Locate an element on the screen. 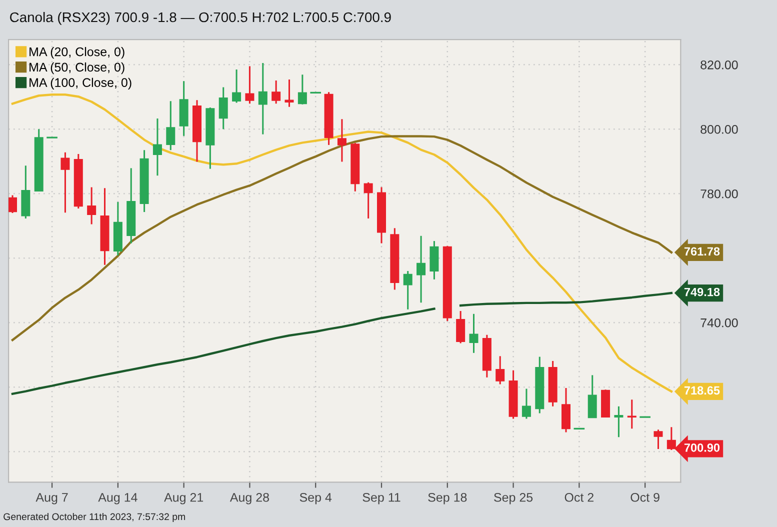 The image size is (777, 527). x-tick-label: Oct 2 is located at coordinates (579, 497).